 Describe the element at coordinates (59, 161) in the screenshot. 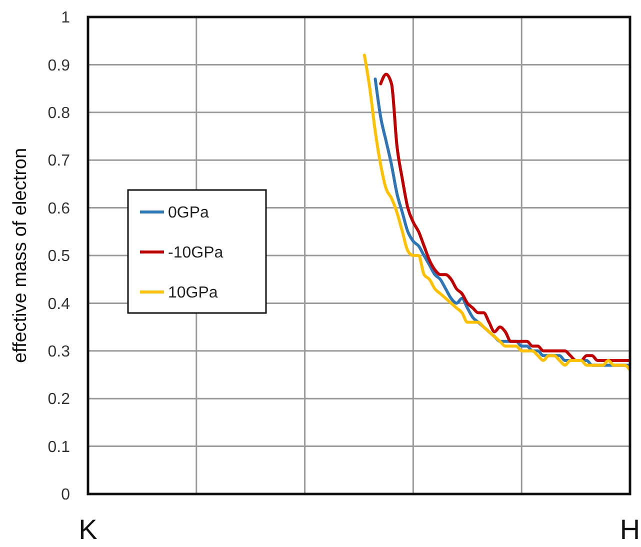

I see `y-tick-label: 0.7` at that location.